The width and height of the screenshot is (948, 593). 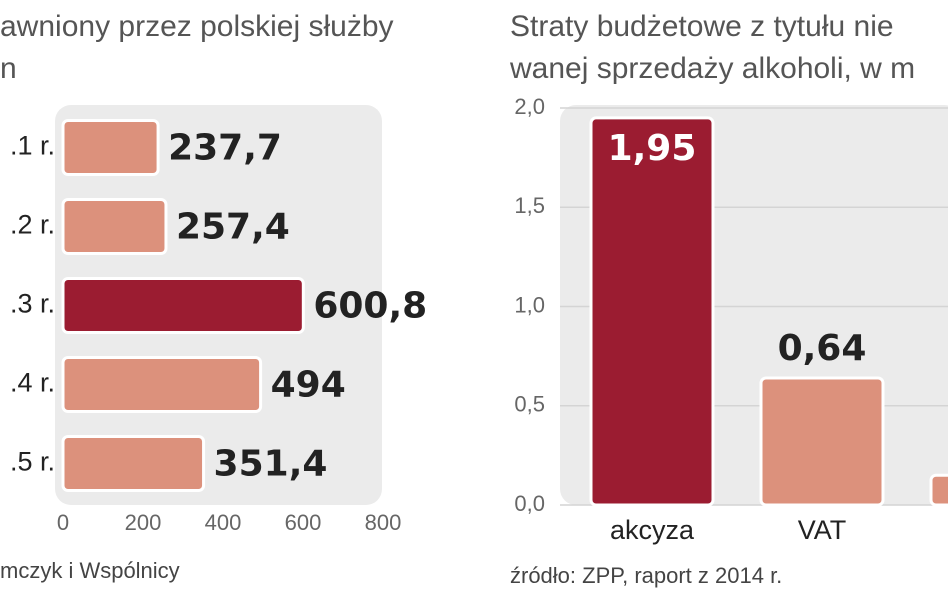 I want to click on x-tick-label: 600, so click(x=303, y=522).